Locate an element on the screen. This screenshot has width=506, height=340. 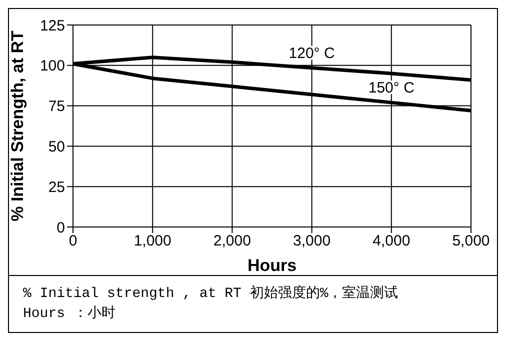
x-tick-label: 5,000 is located at coordinates (471, 241).